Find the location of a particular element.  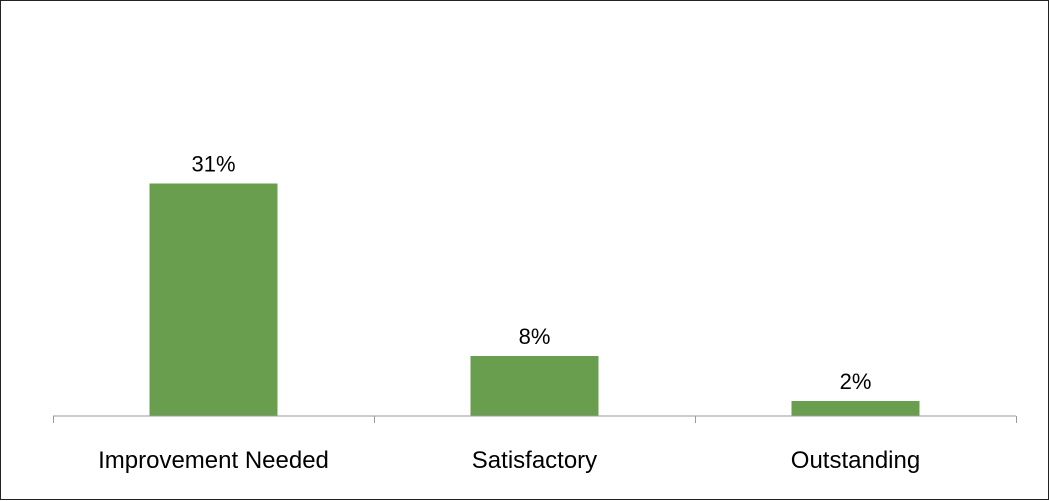

data-label: 2% is located at coordinates (856, 381).